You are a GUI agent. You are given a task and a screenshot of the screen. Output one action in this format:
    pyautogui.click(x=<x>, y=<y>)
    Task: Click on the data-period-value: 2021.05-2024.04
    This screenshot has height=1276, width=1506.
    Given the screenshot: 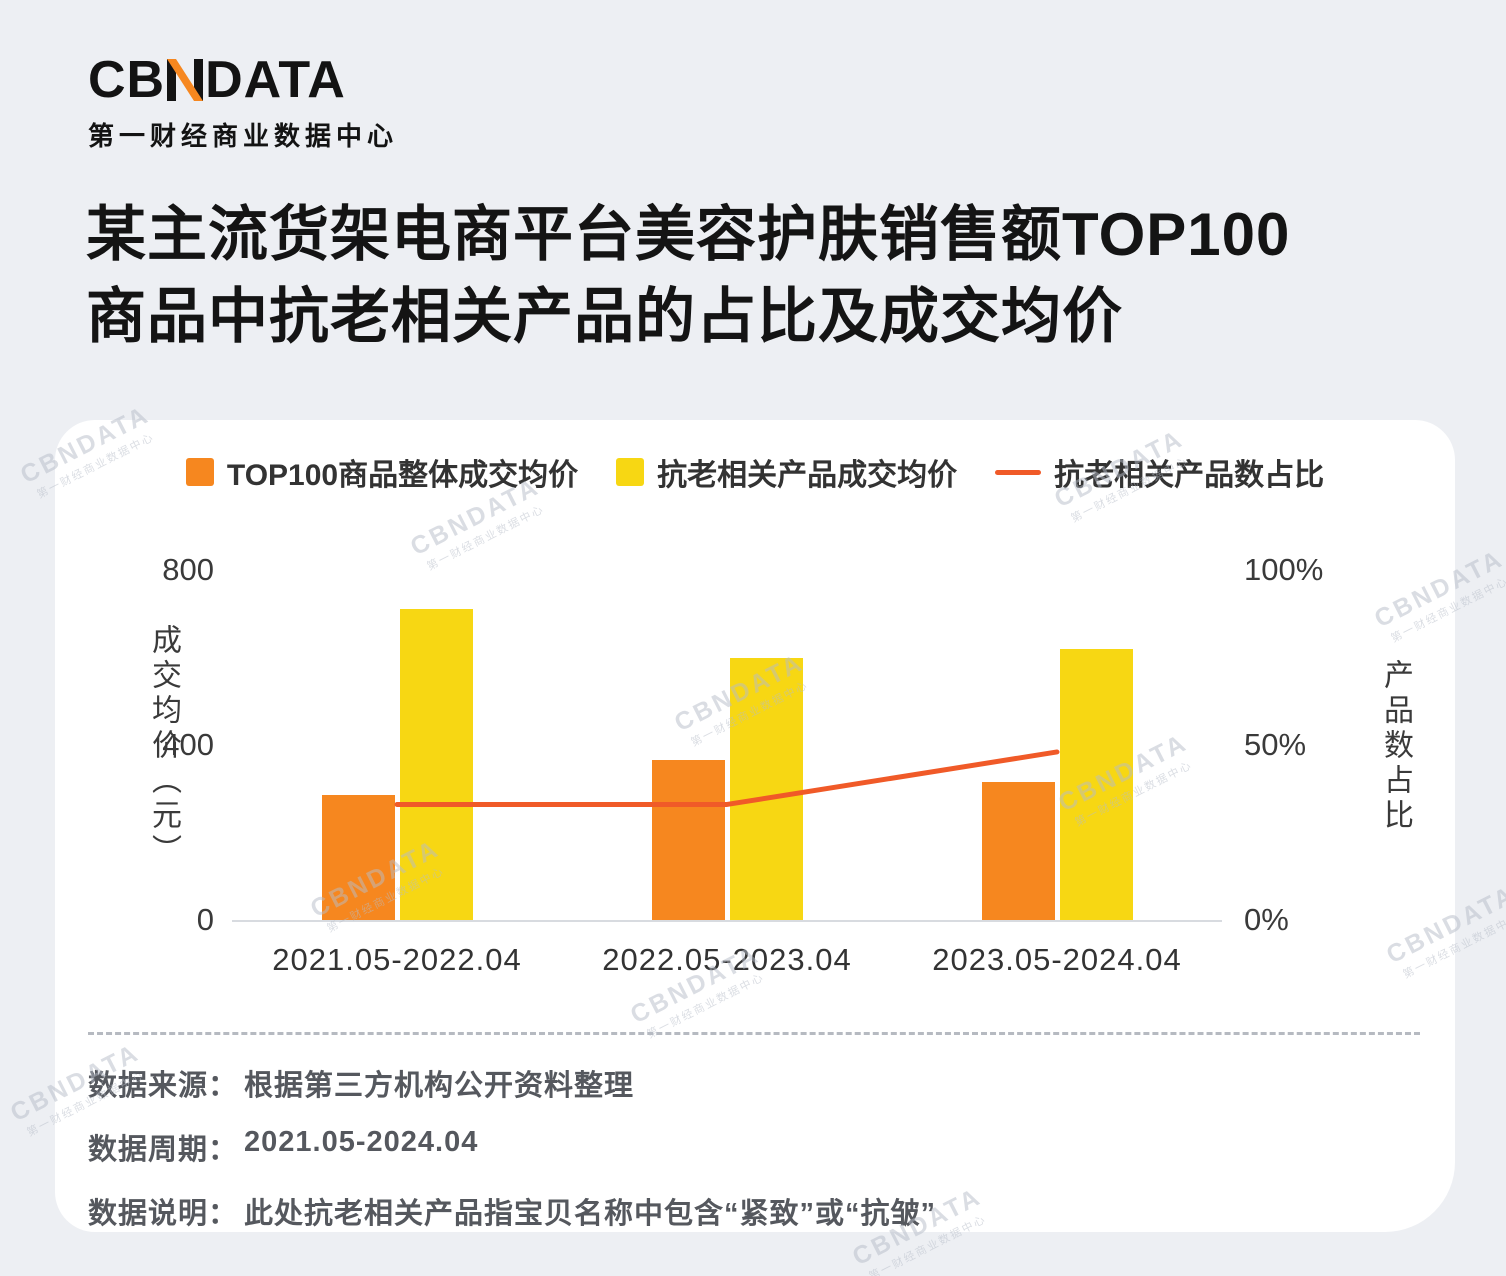 What is the action you would take?
    pyautogui.click(x=361, y=1142)
    